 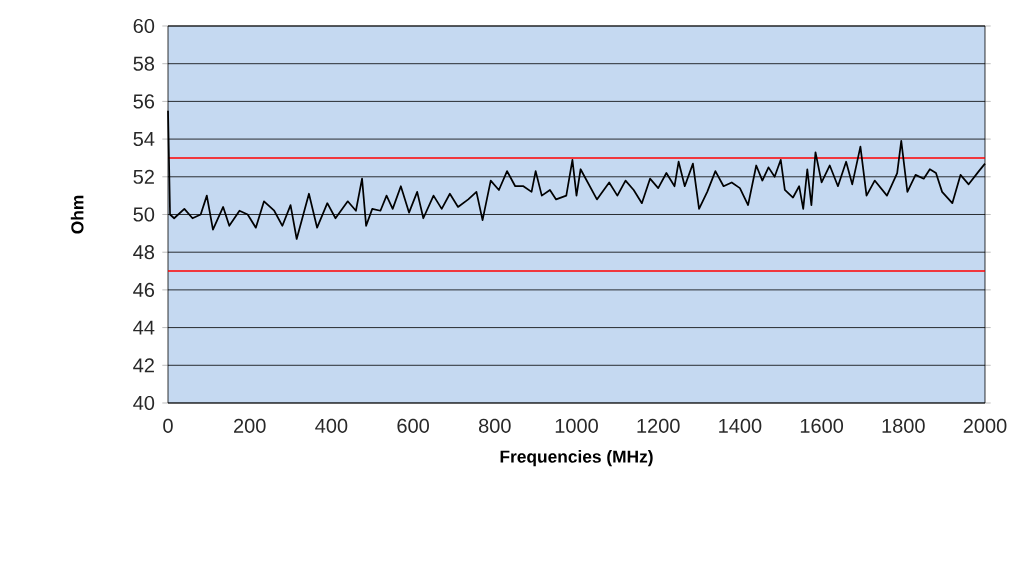 I want to click on y-tick-label: 60, so click(x=144, y=26).